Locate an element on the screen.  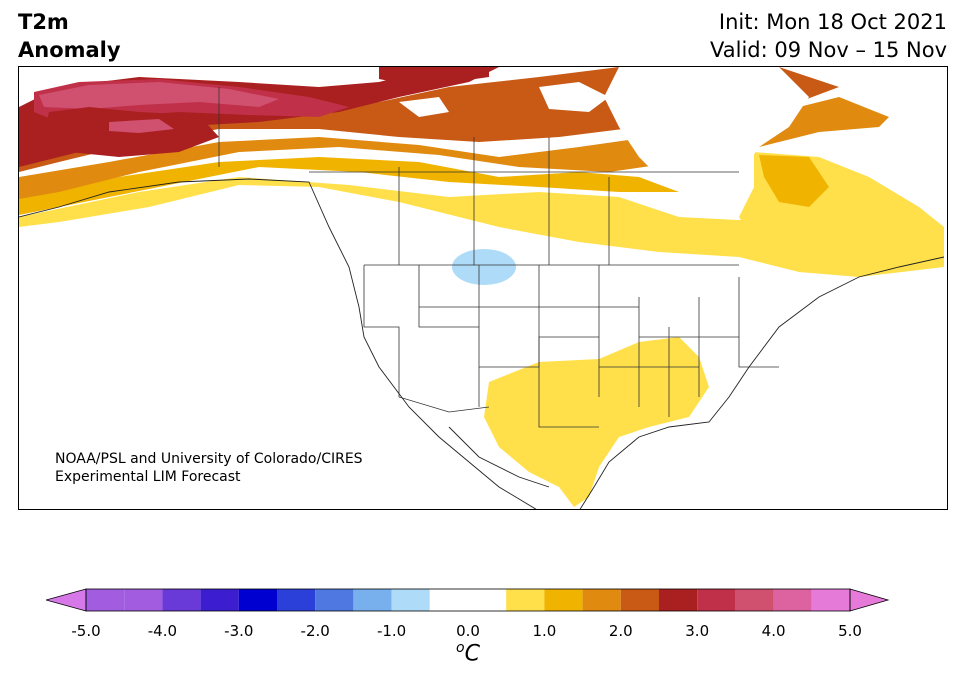
map-title: T2m Anomaly is located at coordinates (69, 36).